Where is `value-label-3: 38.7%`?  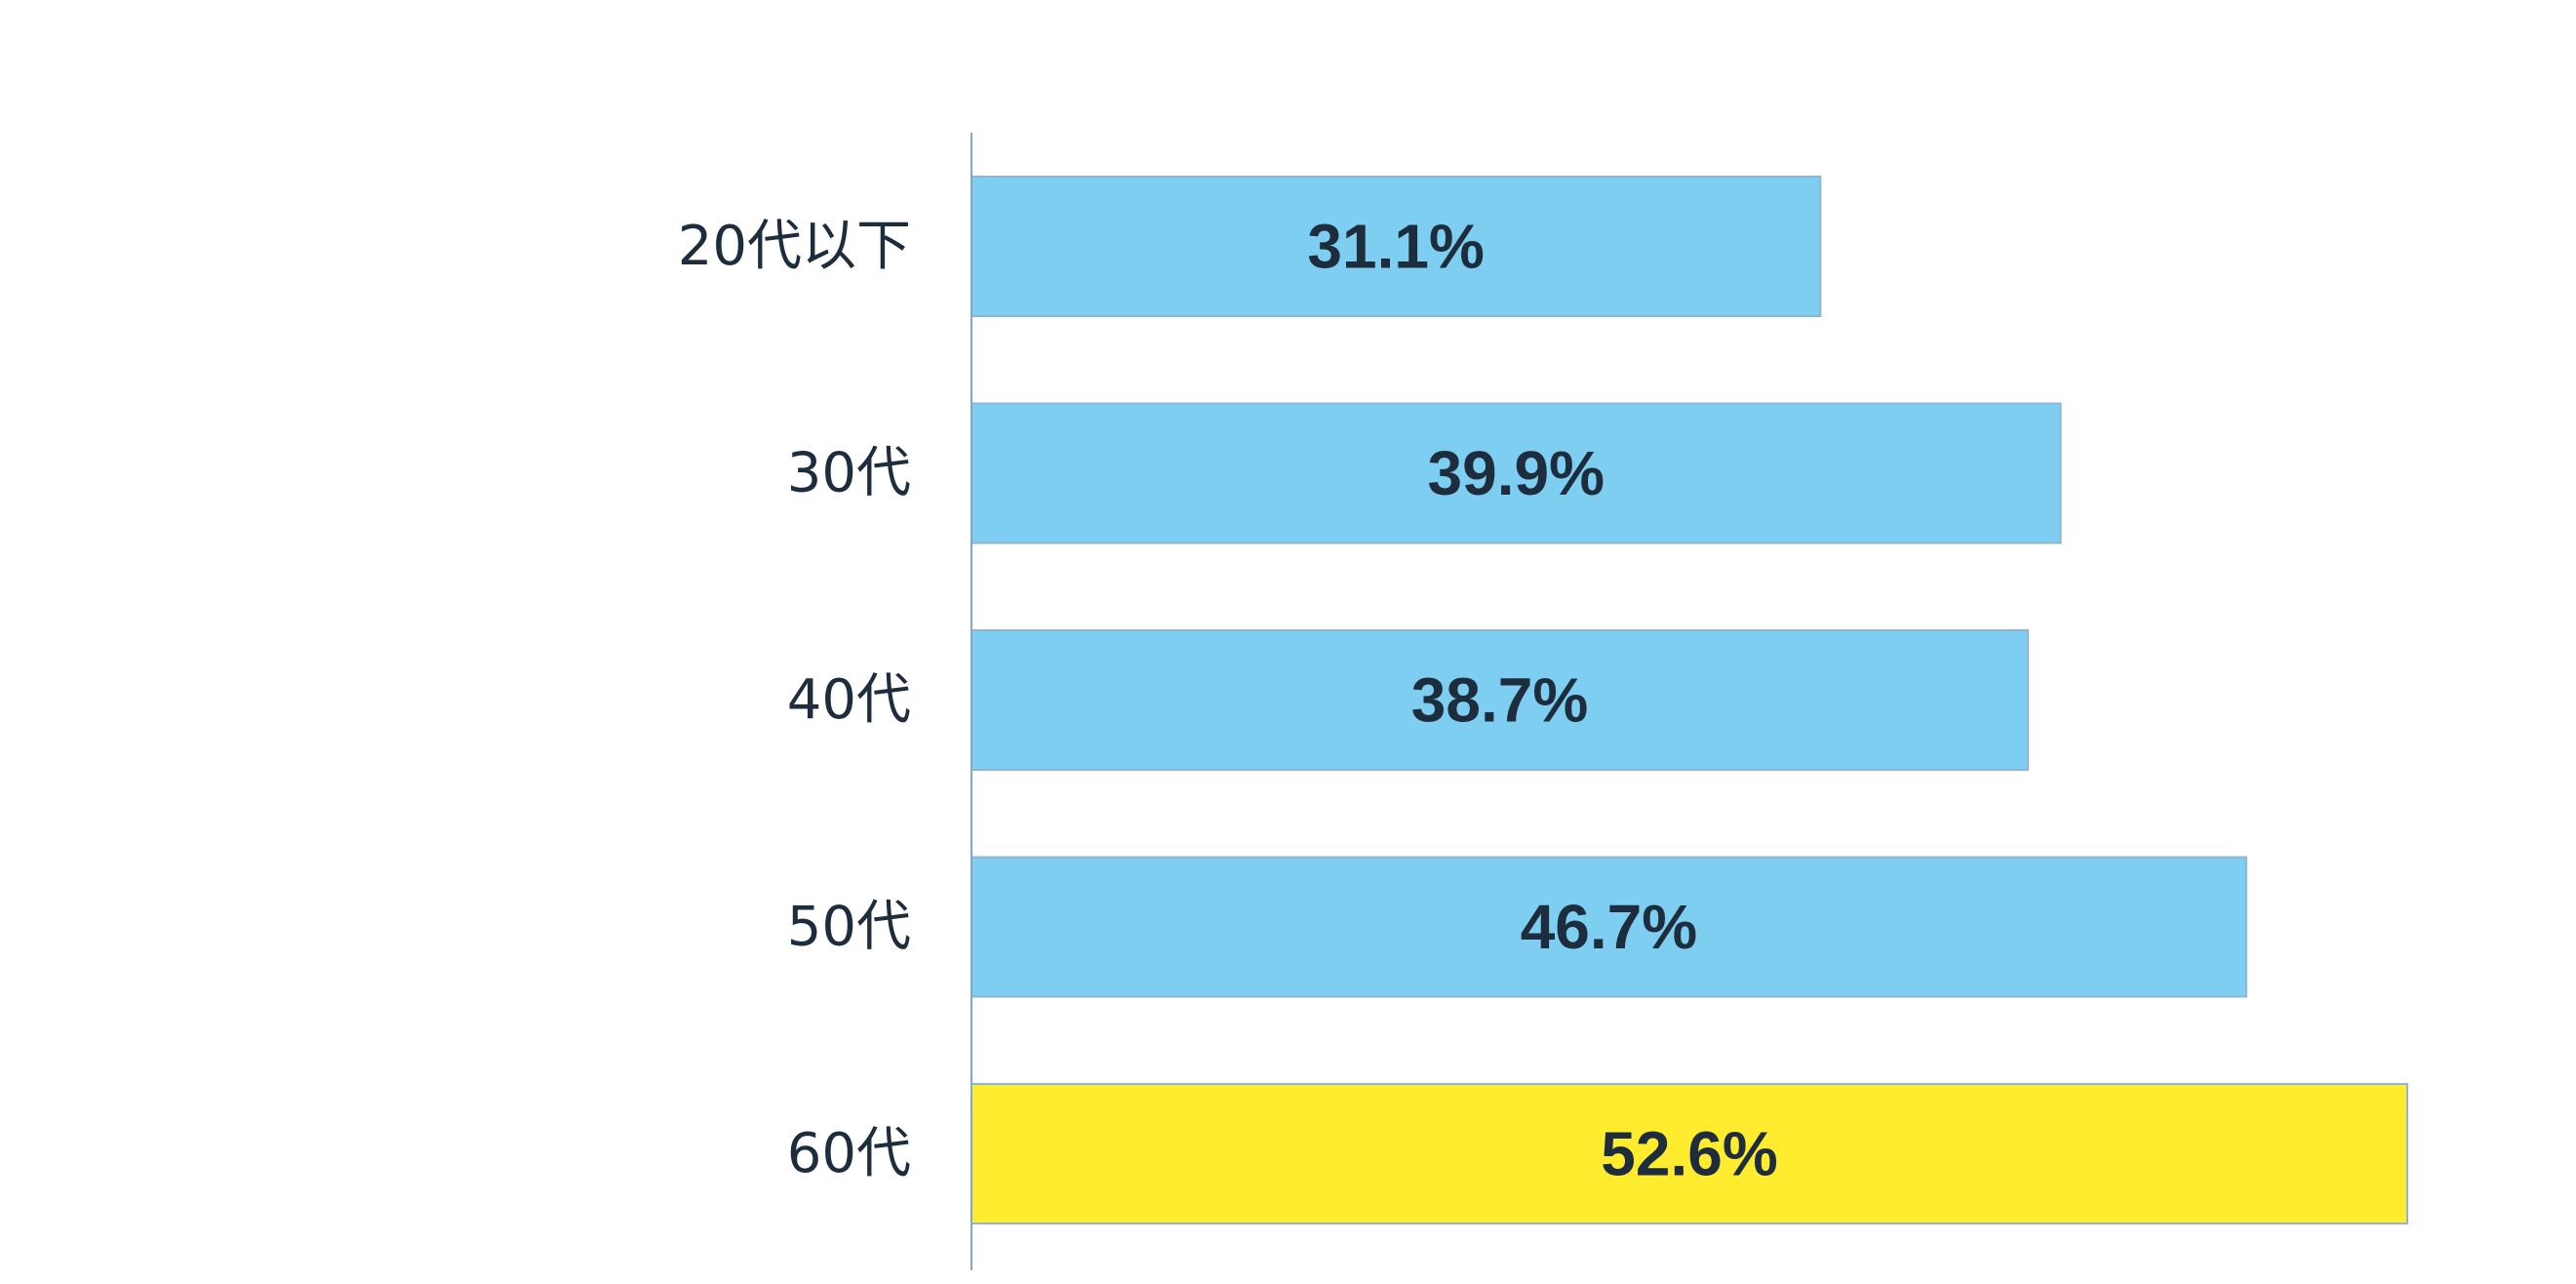
value-label-3: 38.7% is located at coordinates (1499, 700).